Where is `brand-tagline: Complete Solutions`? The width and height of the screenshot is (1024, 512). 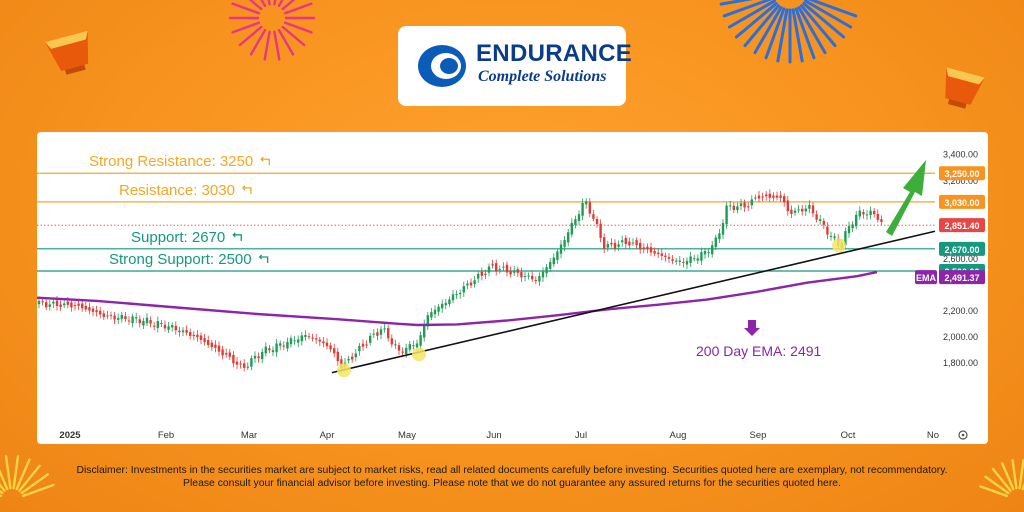 brand-tagline: Complete Solutions is located at coordinates (542, 76).